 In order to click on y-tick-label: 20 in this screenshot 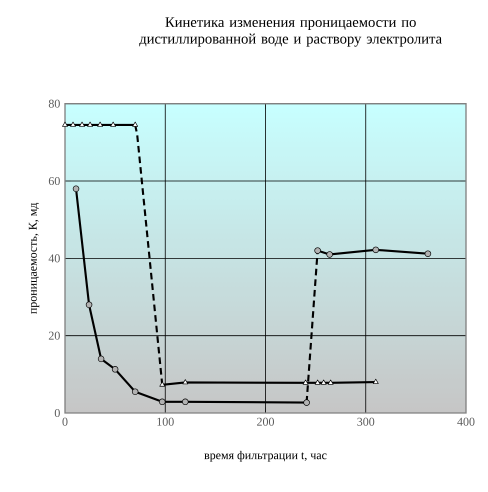, I will do `click(54, 336)`.